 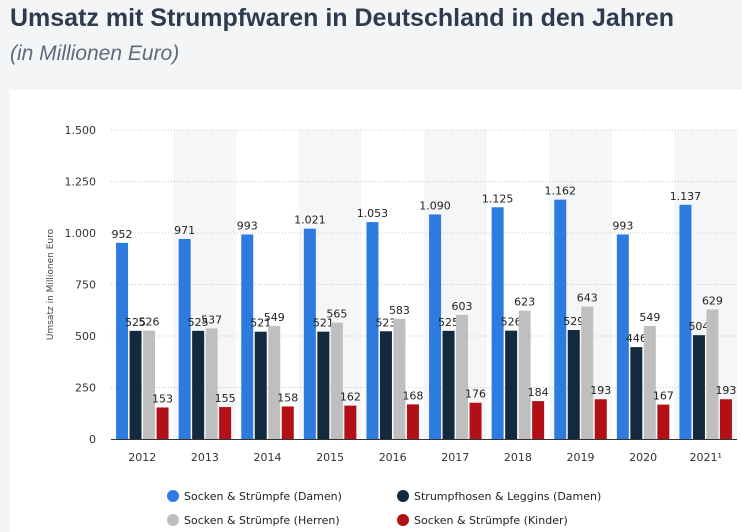 What do you see at coordinates (498, 198) in the screenshot?
I see `data-label: 1.125` at bounding box center [498, 198].